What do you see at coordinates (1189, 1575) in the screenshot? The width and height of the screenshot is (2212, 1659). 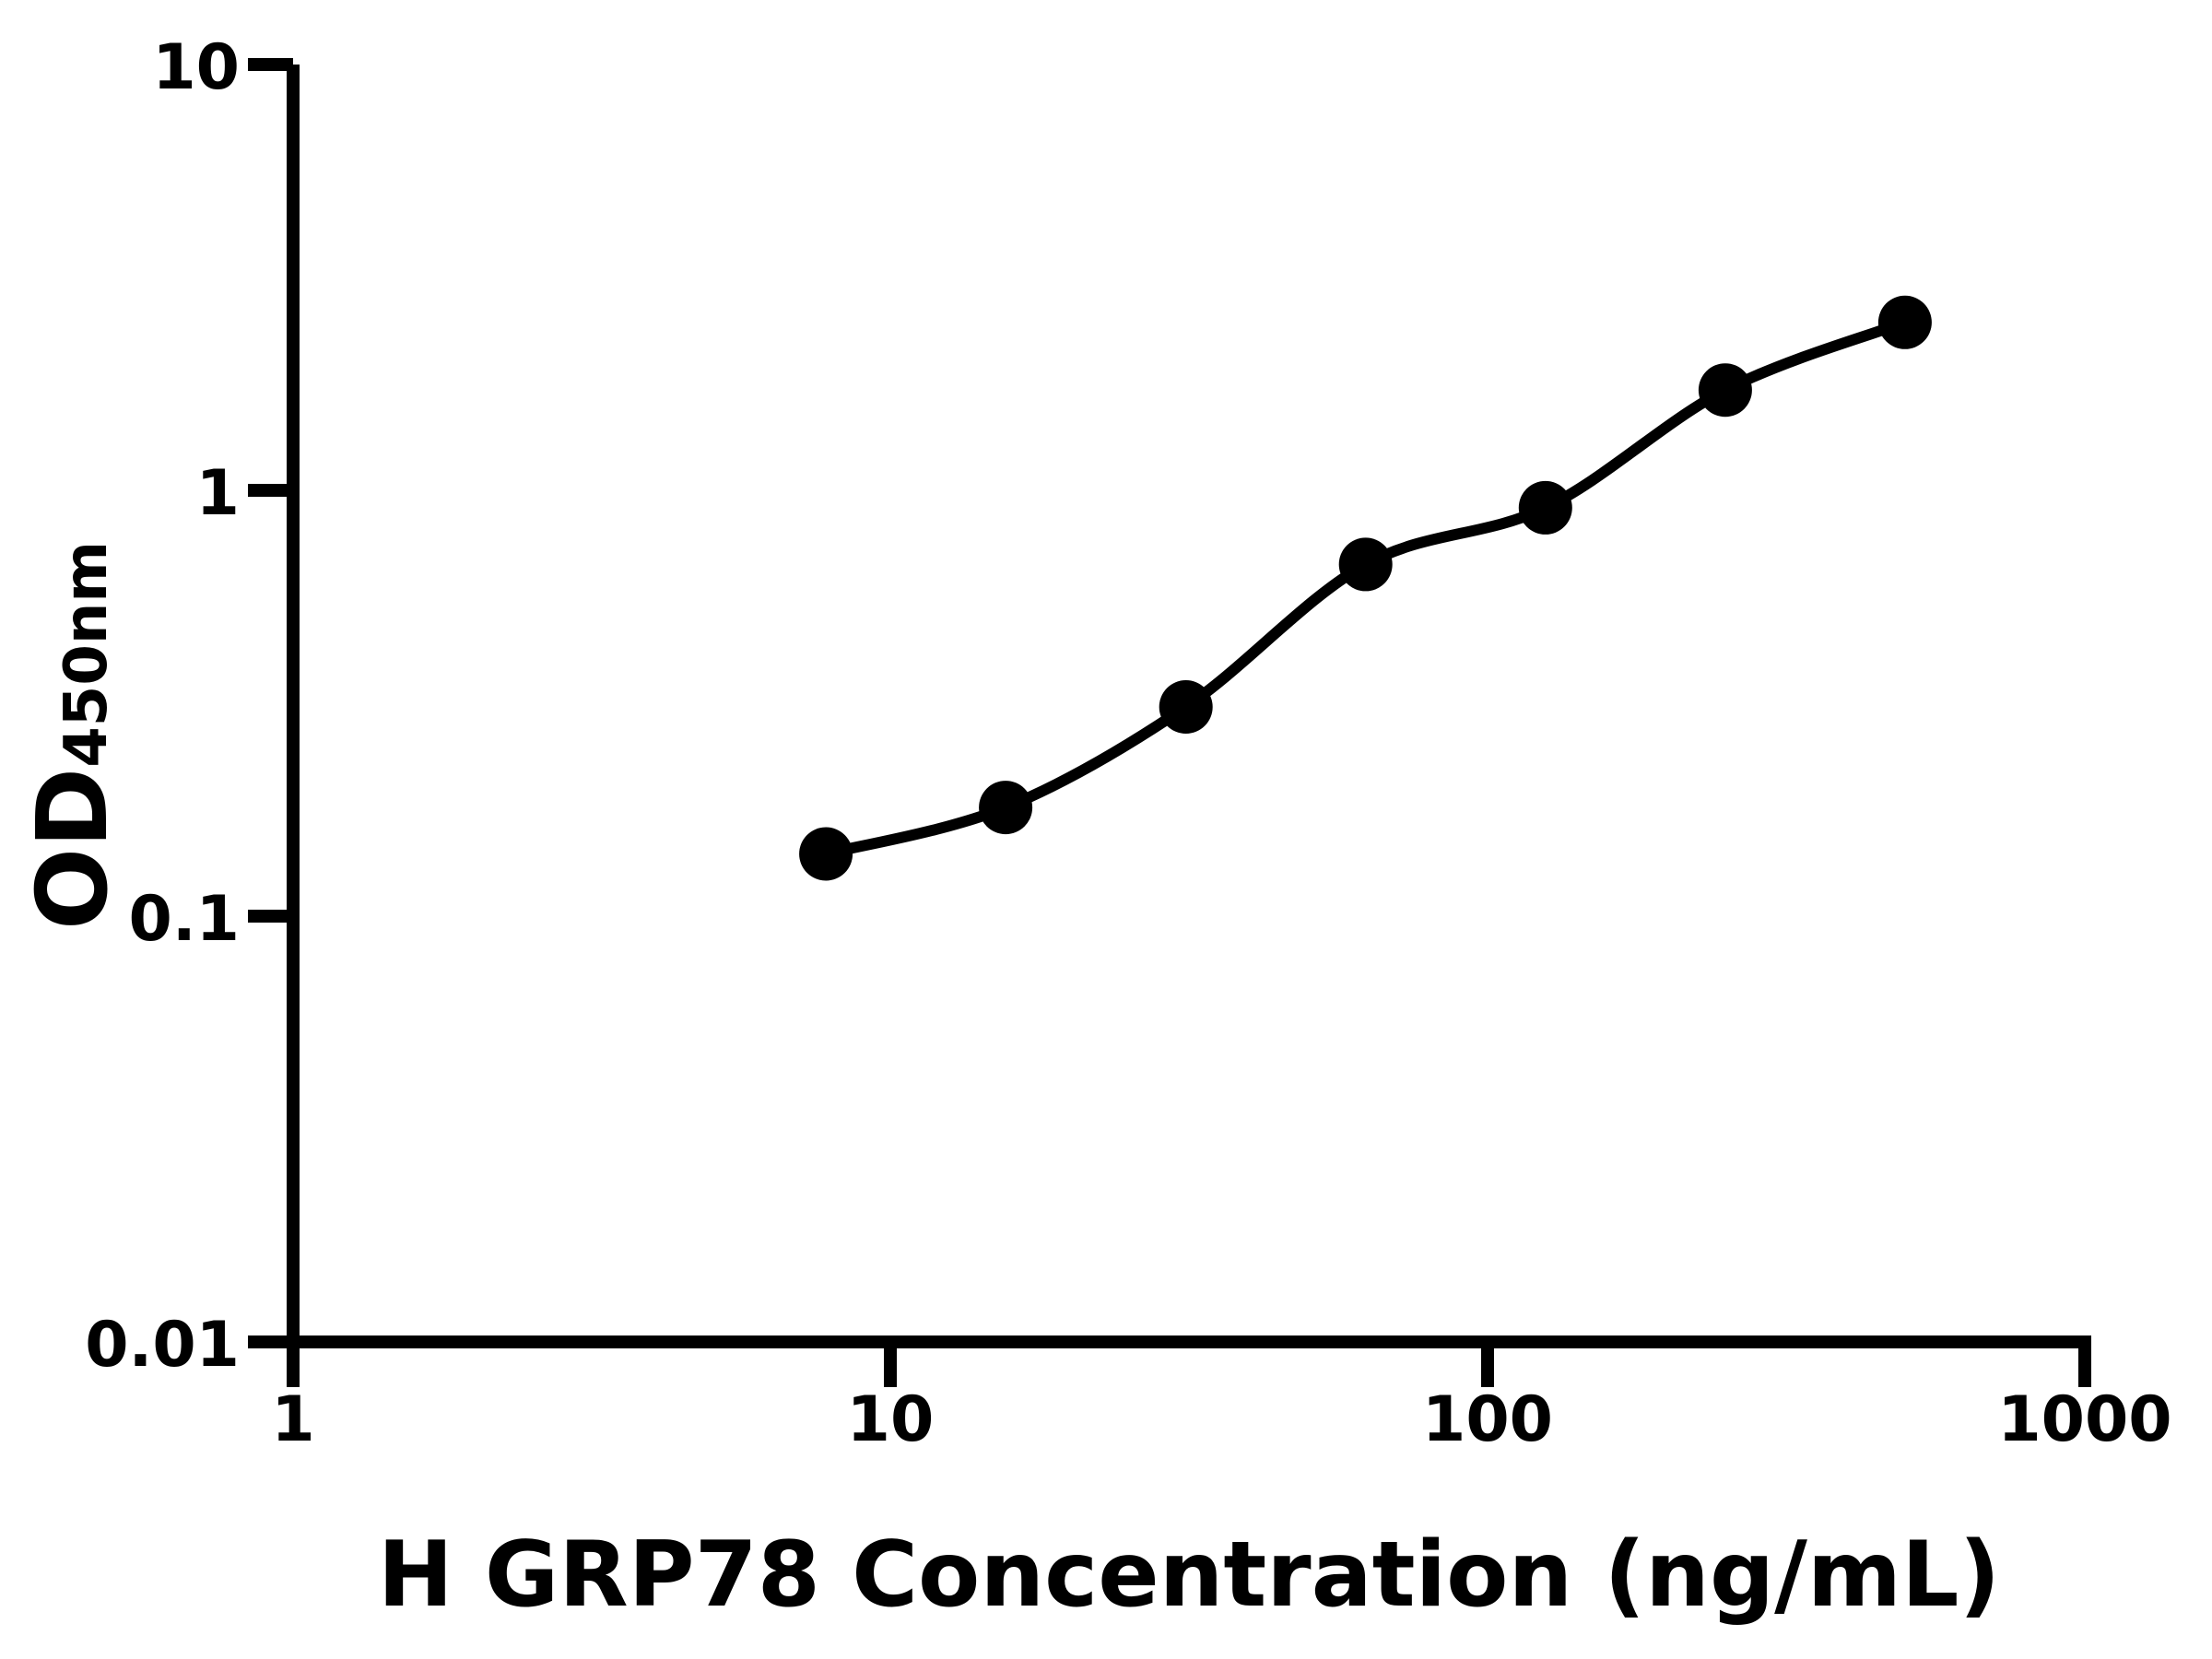 I see `x-axis-title: H GRP78 Concentration (ng/mL)` at bounding box center [1189, 1575].